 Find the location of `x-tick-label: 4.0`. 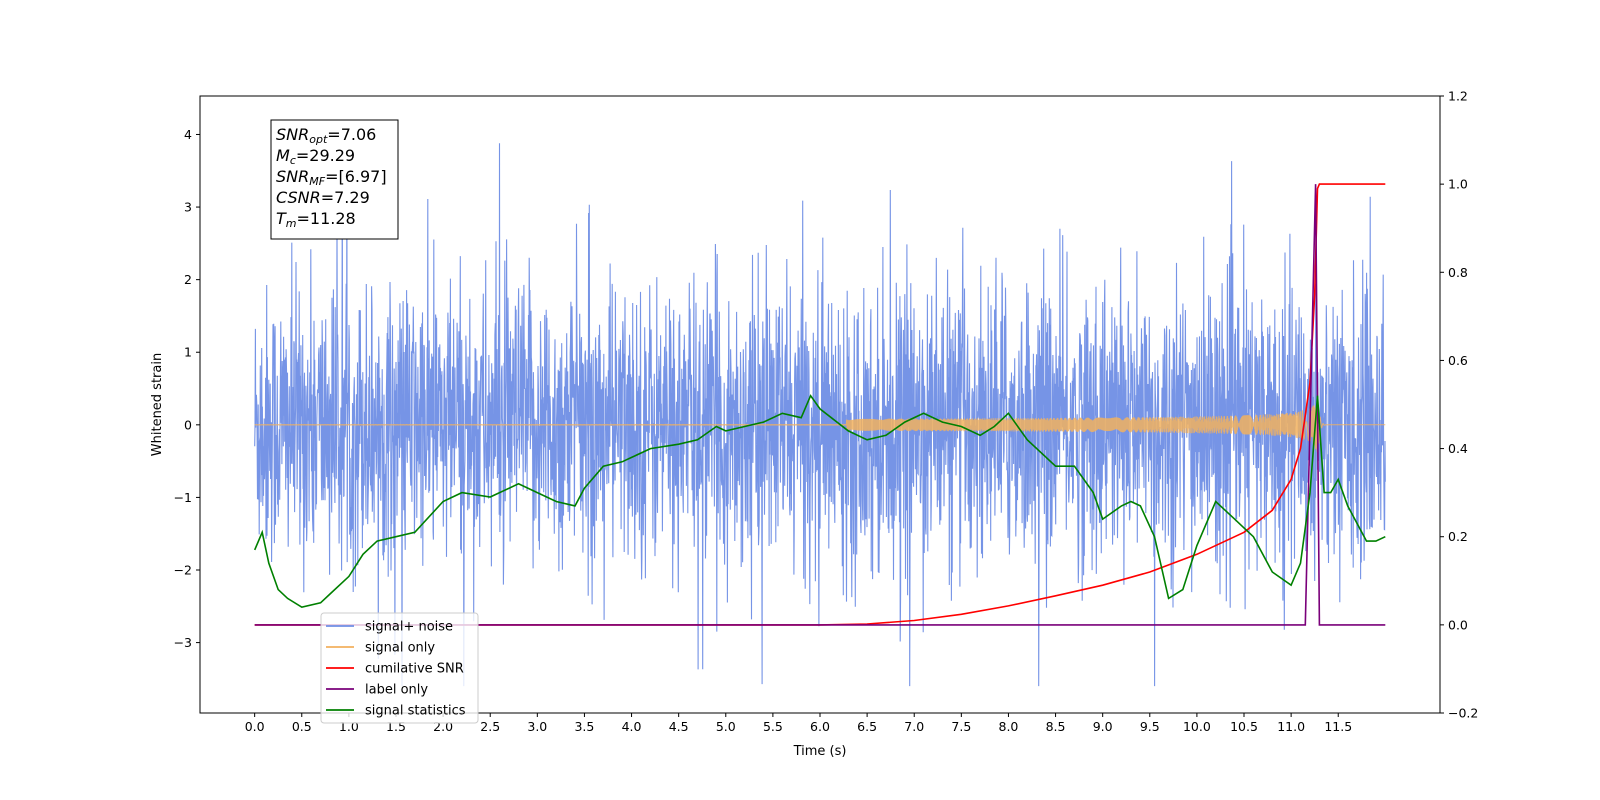

x-tick-label: 4.0 is located at coordinates (632, 726).